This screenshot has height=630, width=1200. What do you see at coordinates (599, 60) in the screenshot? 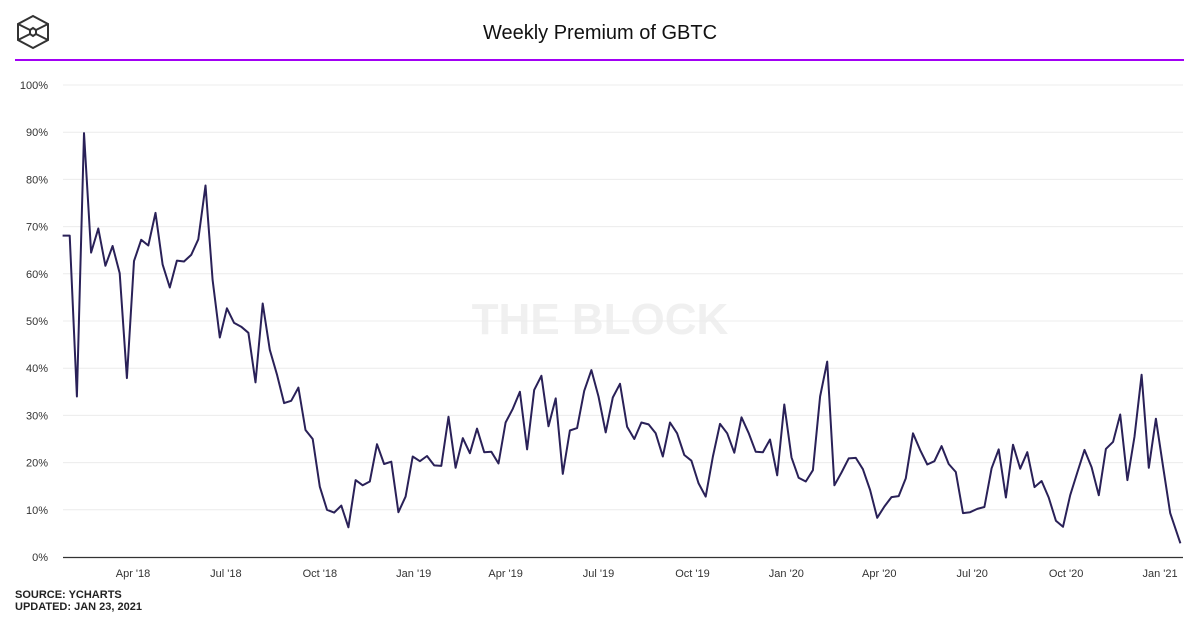
I see `header-divider` at bounding box center [599, 60].